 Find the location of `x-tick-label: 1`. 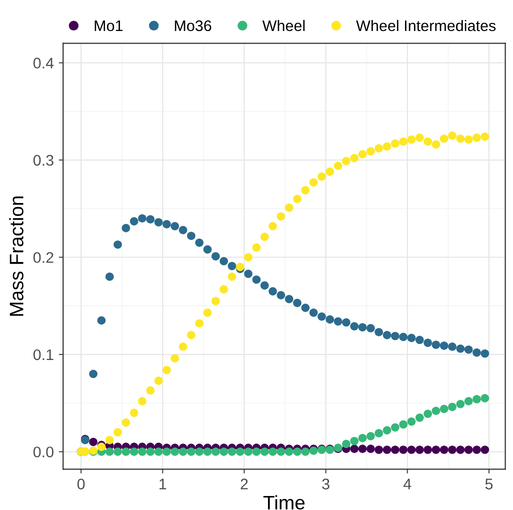

x-tick-label: 1 is located at coordinates (163, 484).